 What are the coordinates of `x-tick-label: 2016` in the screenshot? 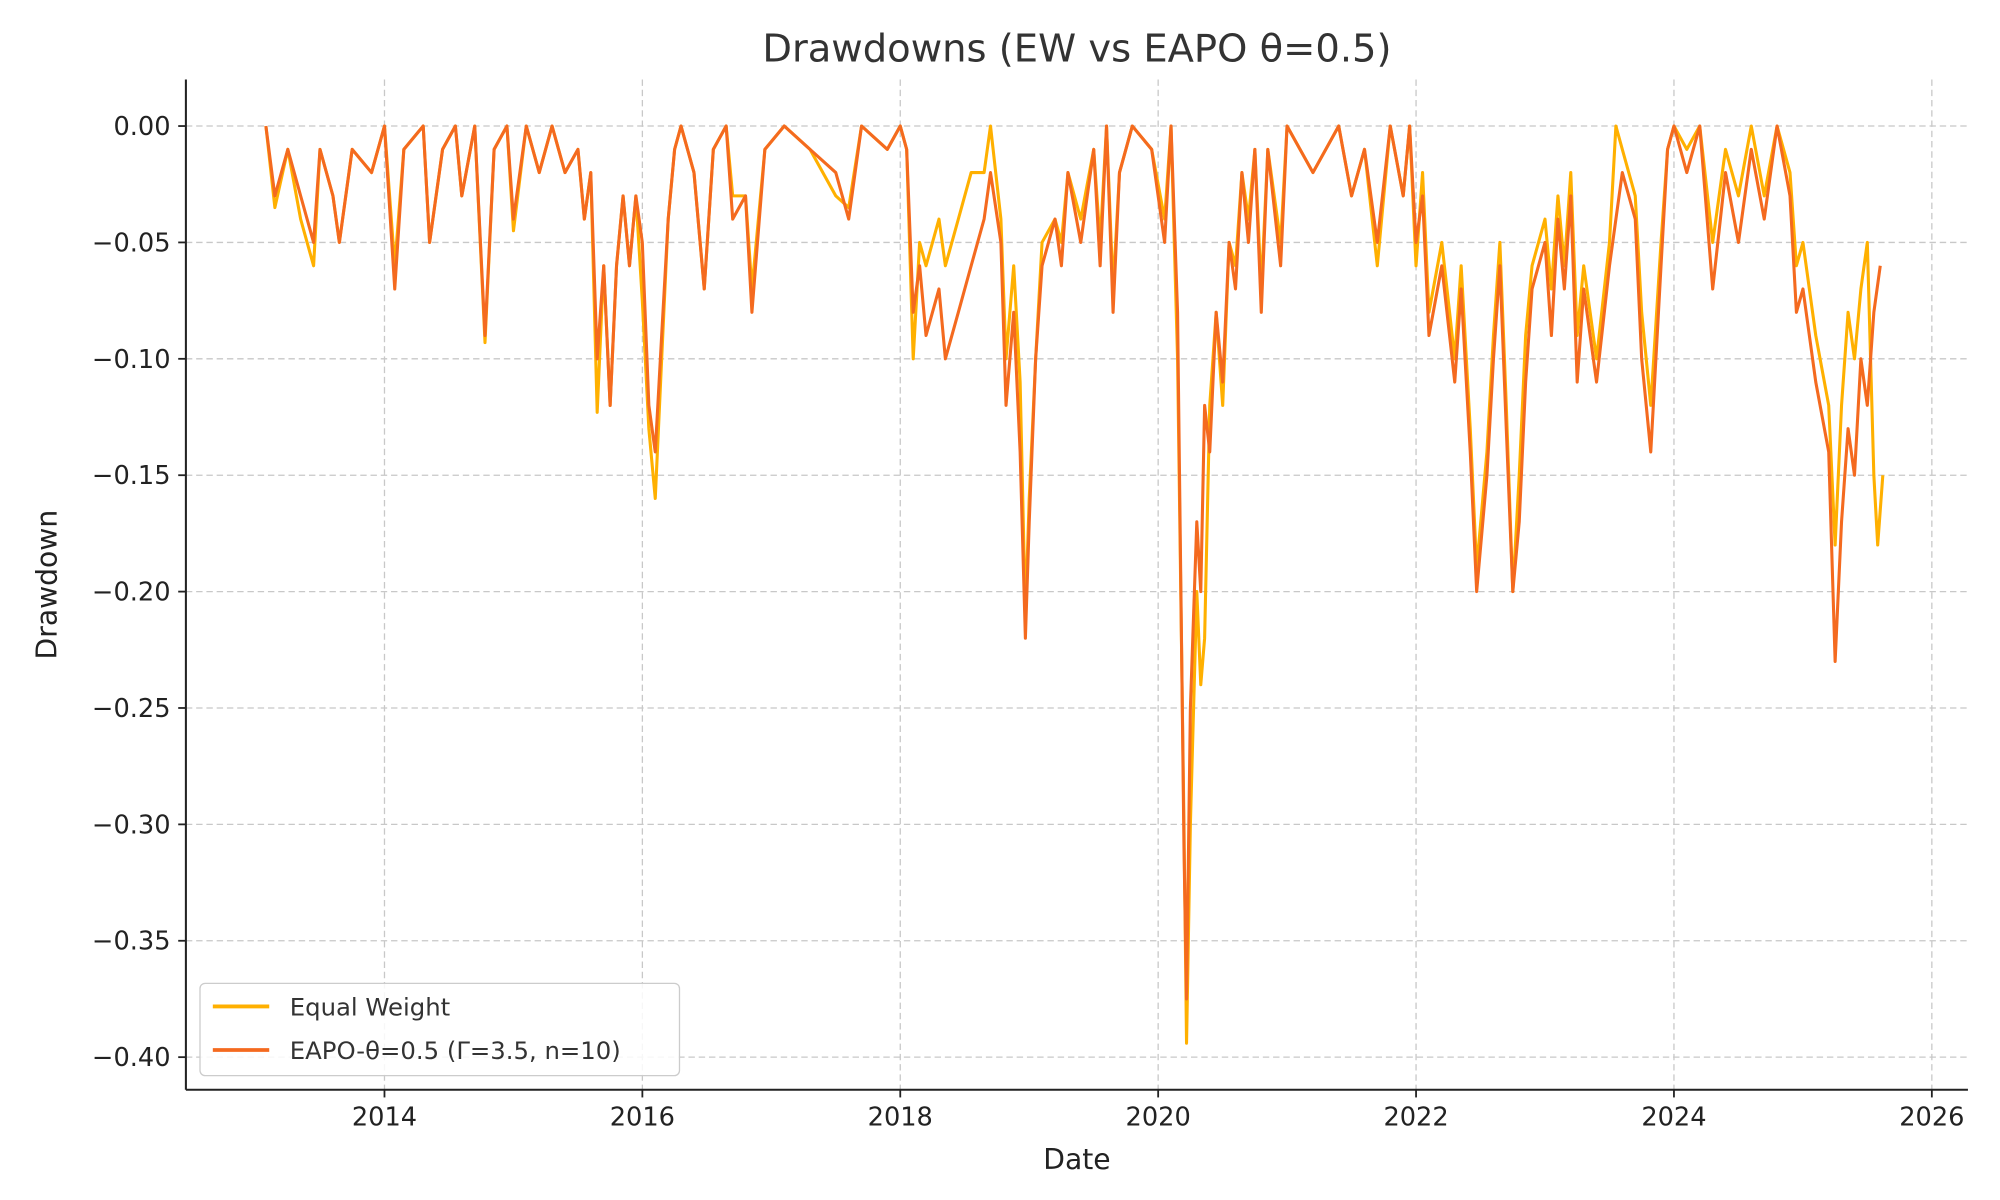 It's located at (642, 1118).